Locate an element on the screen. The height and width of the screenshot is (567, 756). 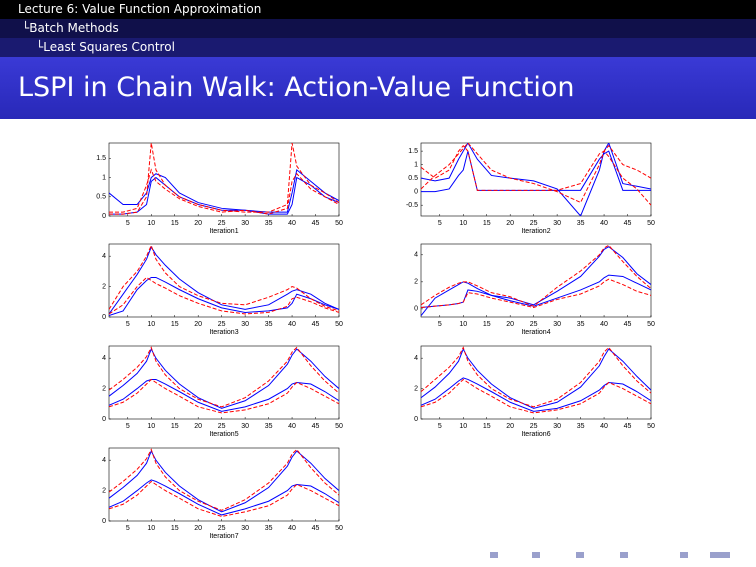
x-axis-label: Iteration5 is located at coordinates (223, 434).